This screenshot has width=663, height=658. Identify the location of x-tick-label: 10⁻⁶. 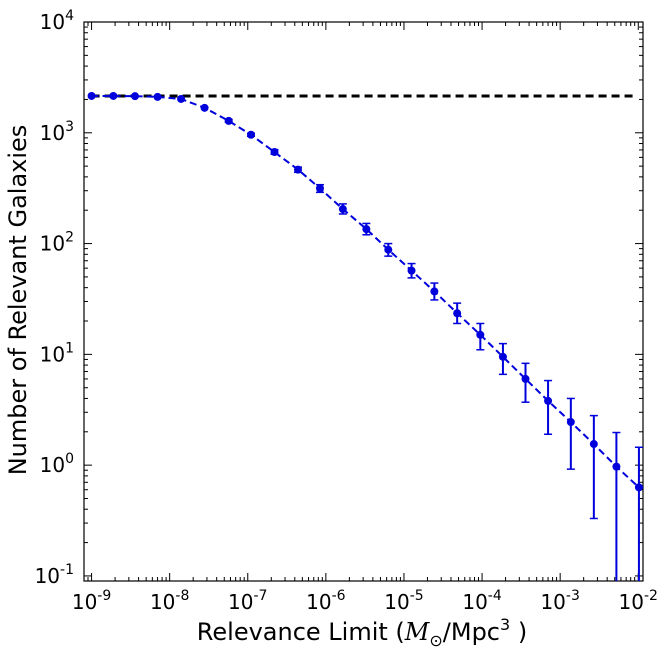
(326, 601).